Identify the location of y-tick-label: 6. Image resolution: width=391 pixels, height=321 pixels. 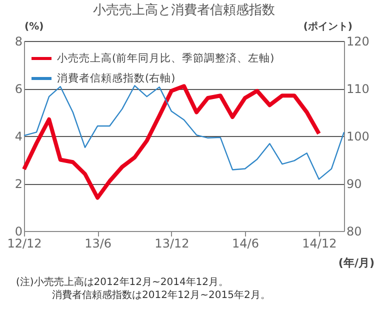
(18, 89).